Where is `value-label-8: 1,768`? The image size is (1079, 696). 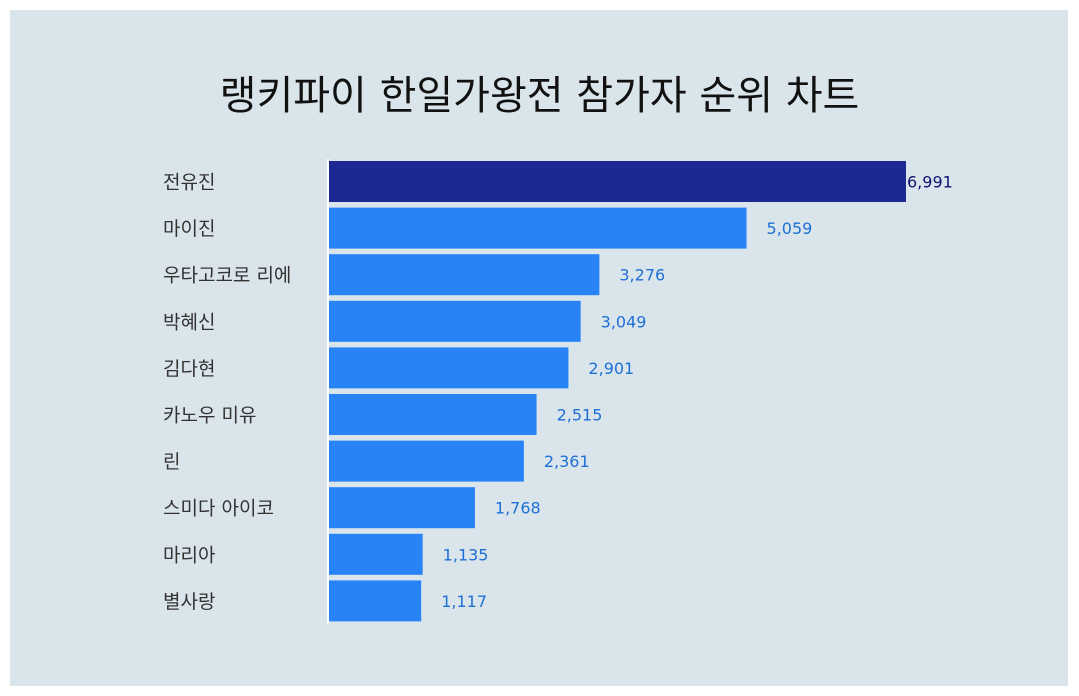
value-label-8: 1,768 is located at coordinates (518, 508).